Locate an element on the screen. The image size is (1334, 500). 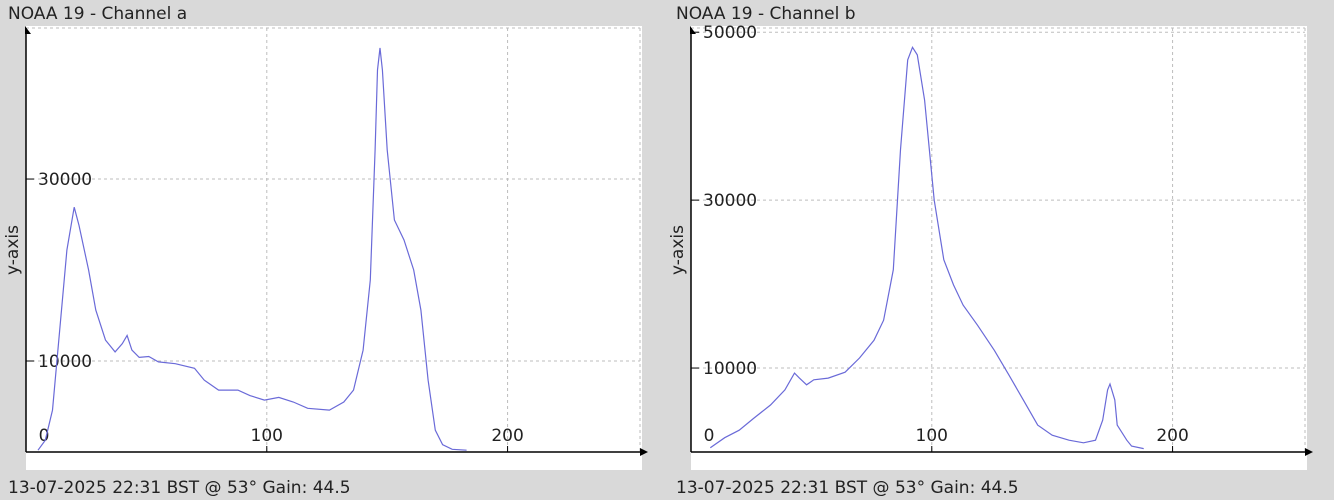
chart-title: NOAA 19 - Channel a is located at coordinates (97, 14).